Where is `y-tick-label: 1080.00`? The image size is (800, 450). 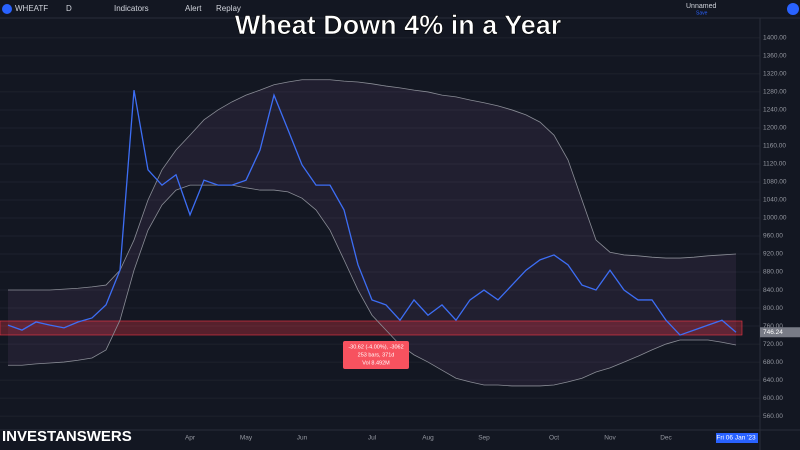
y-tick-label: 1080.00 is located at coordinates (775, 182).